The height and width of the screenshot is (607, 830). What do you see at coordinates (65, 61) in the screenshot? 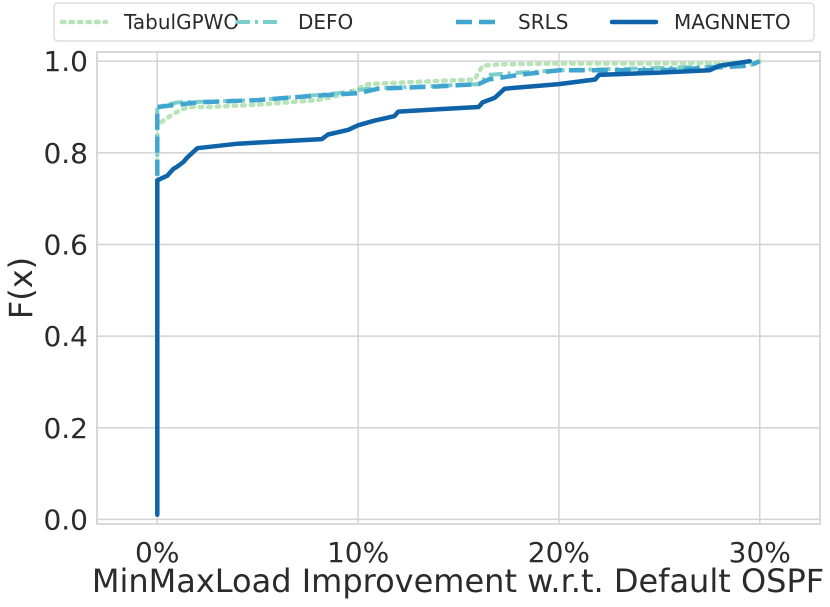
I see `y-tick-label: 1.0` at bounding box center [65, 61].